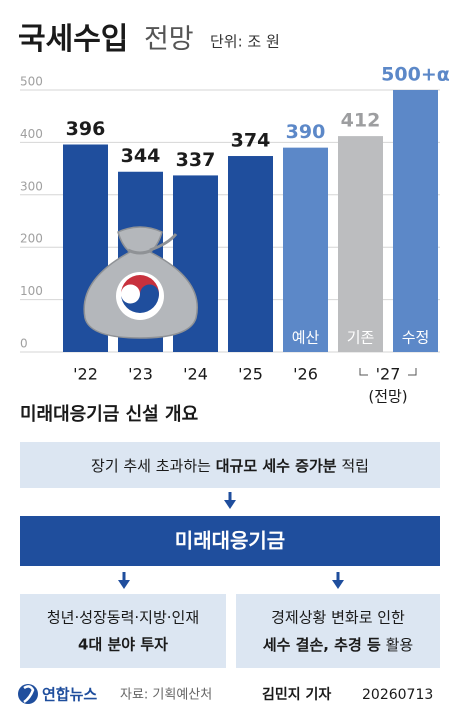 This screenshot has height=720, width=461. What do you see at coordinates (397, 645) in the screenshot?
I see `right-text-rest: 활용` at bounding box center [397, 645].